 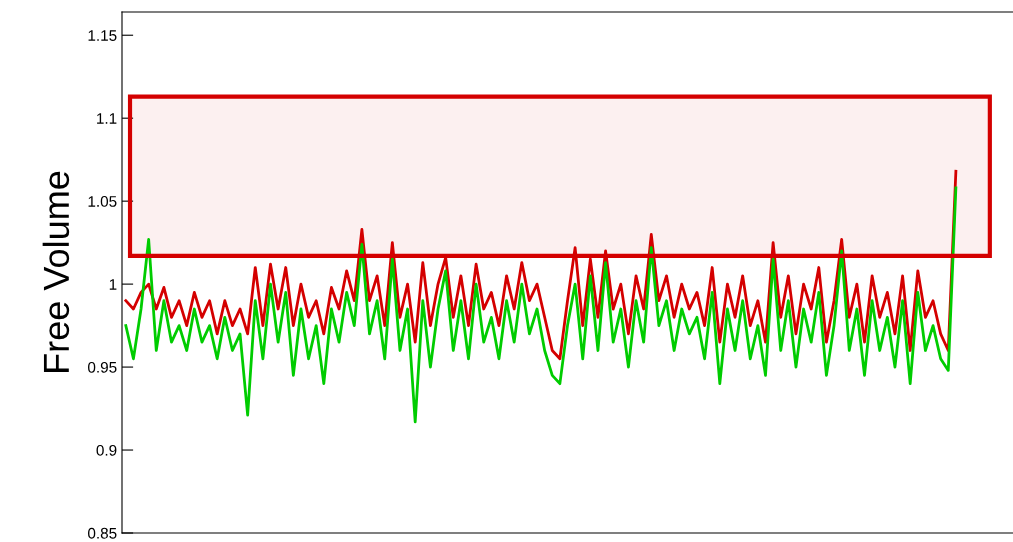 What do you see at coordinates (102, 35) in the screenshot?
I see `y-tick-label: 1.15` at bounding box center [102, 35].